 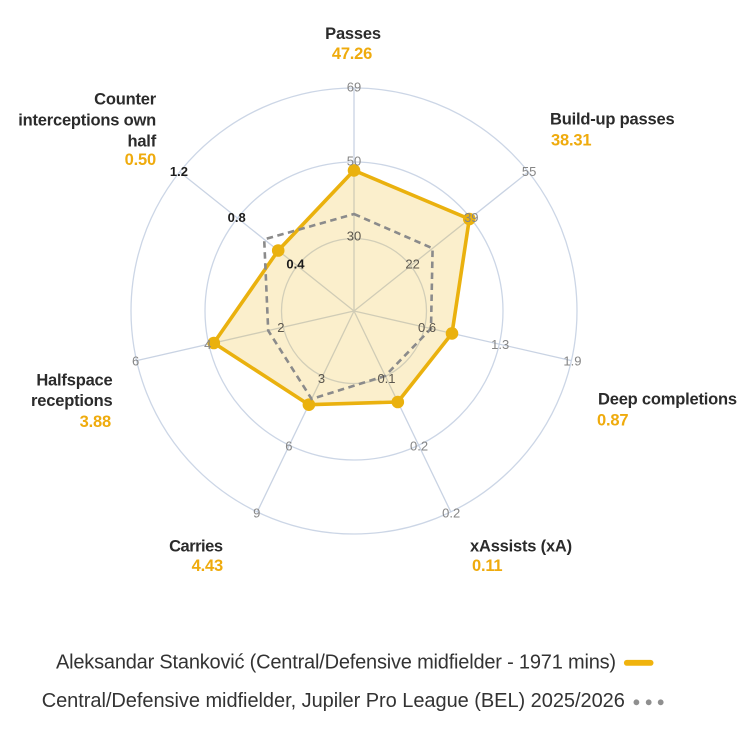 I want to click on svg-text: 0.4, so click(x=295, y=264).